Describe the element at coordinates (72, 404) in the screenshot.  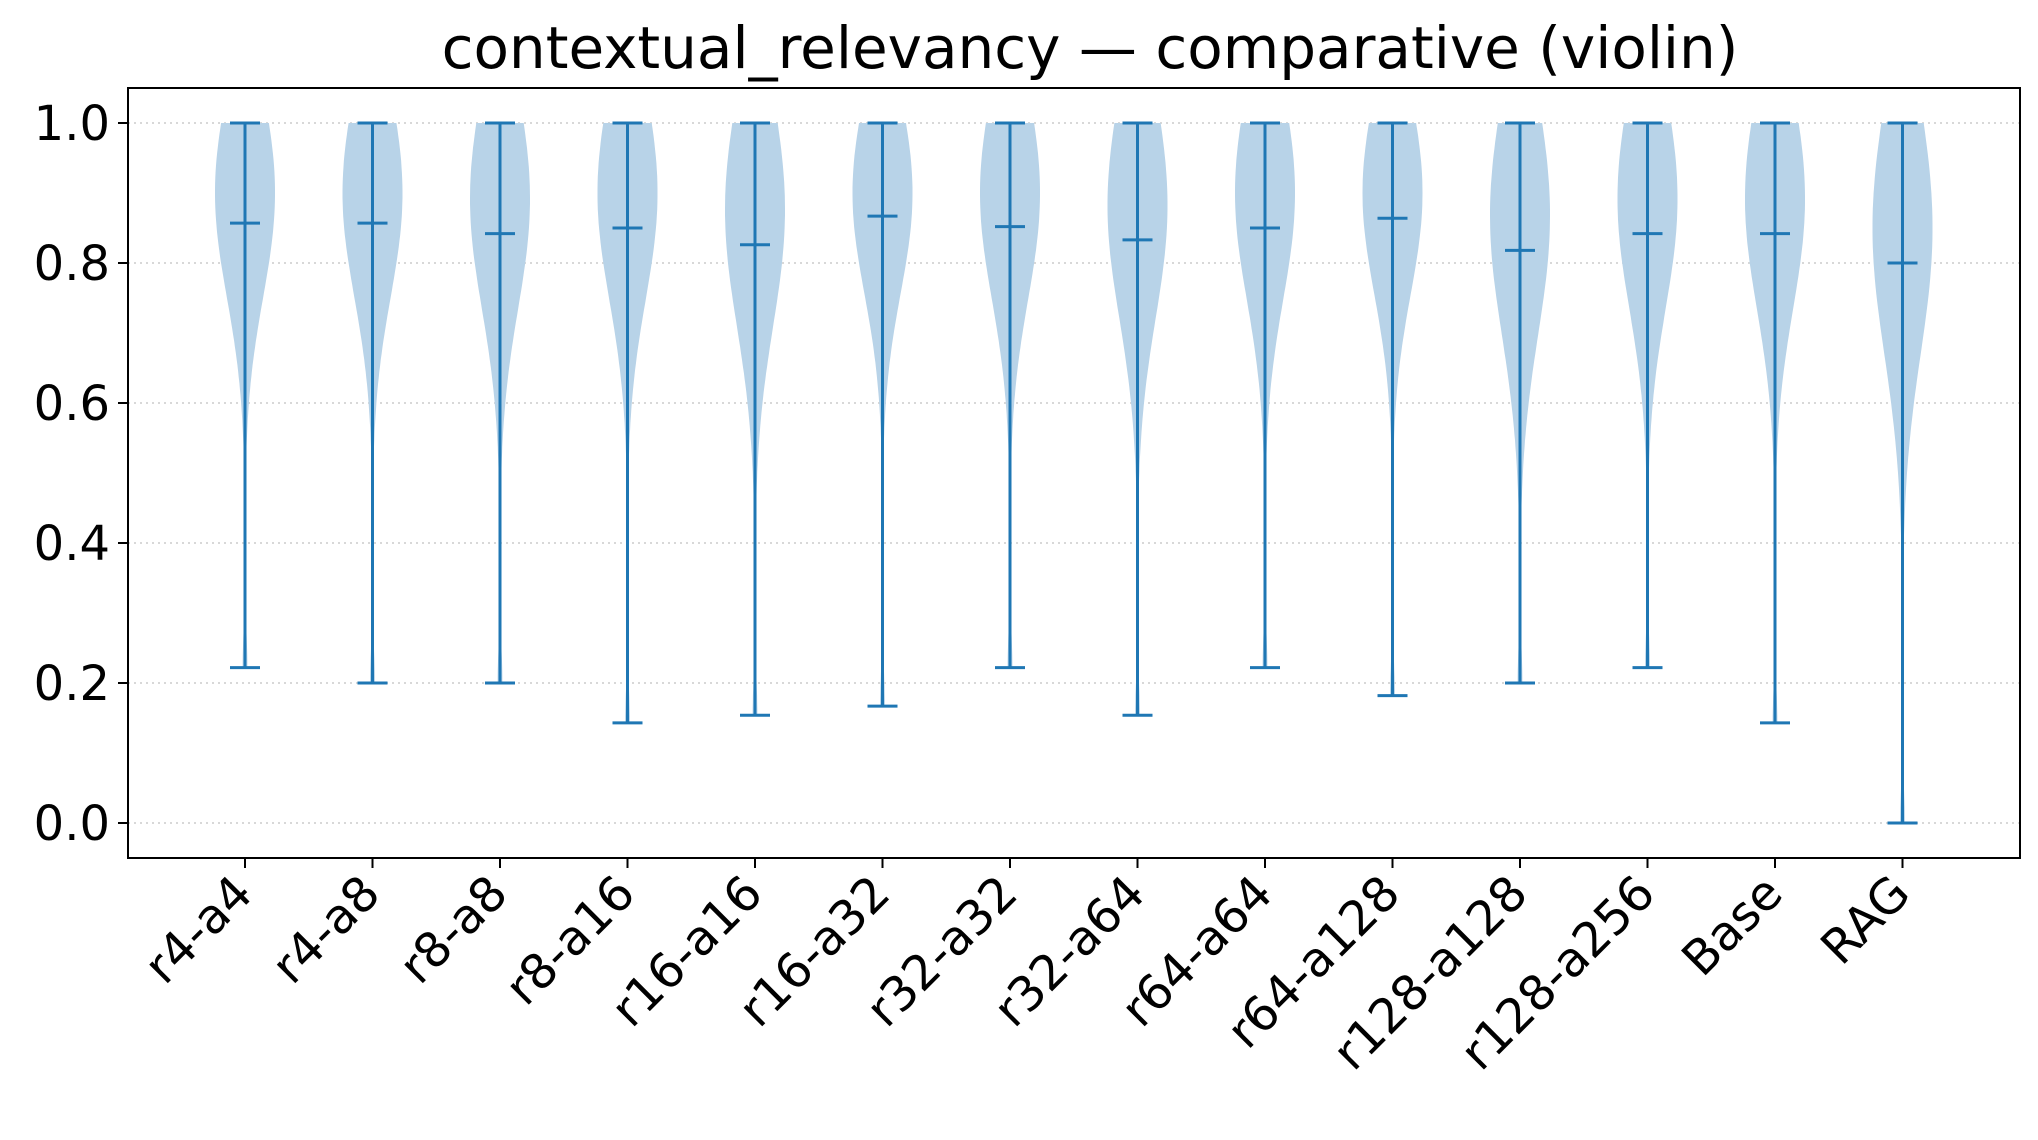
I see `y-tick-label: 0.6` at that location.